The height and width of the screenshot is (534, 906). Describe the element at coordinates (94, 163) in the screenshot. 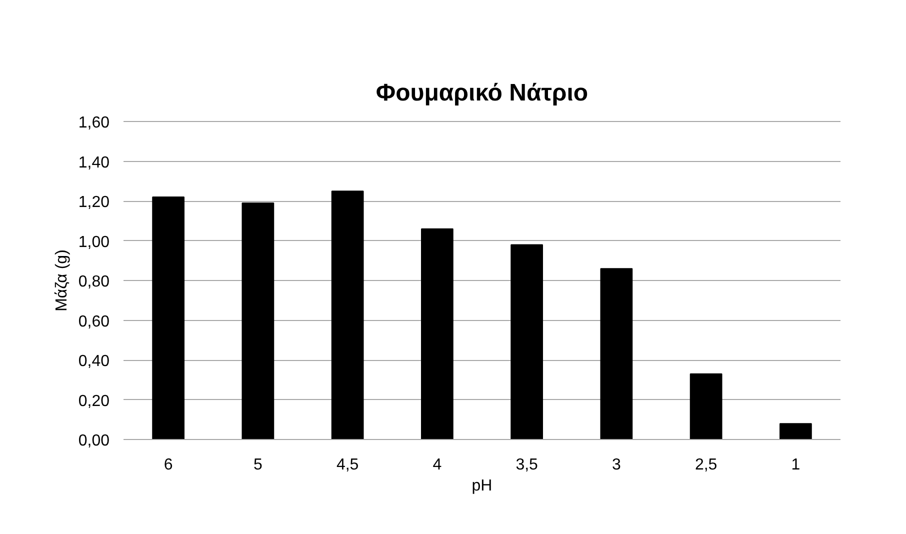

I see `y-tick-label: 1,40` at that location.